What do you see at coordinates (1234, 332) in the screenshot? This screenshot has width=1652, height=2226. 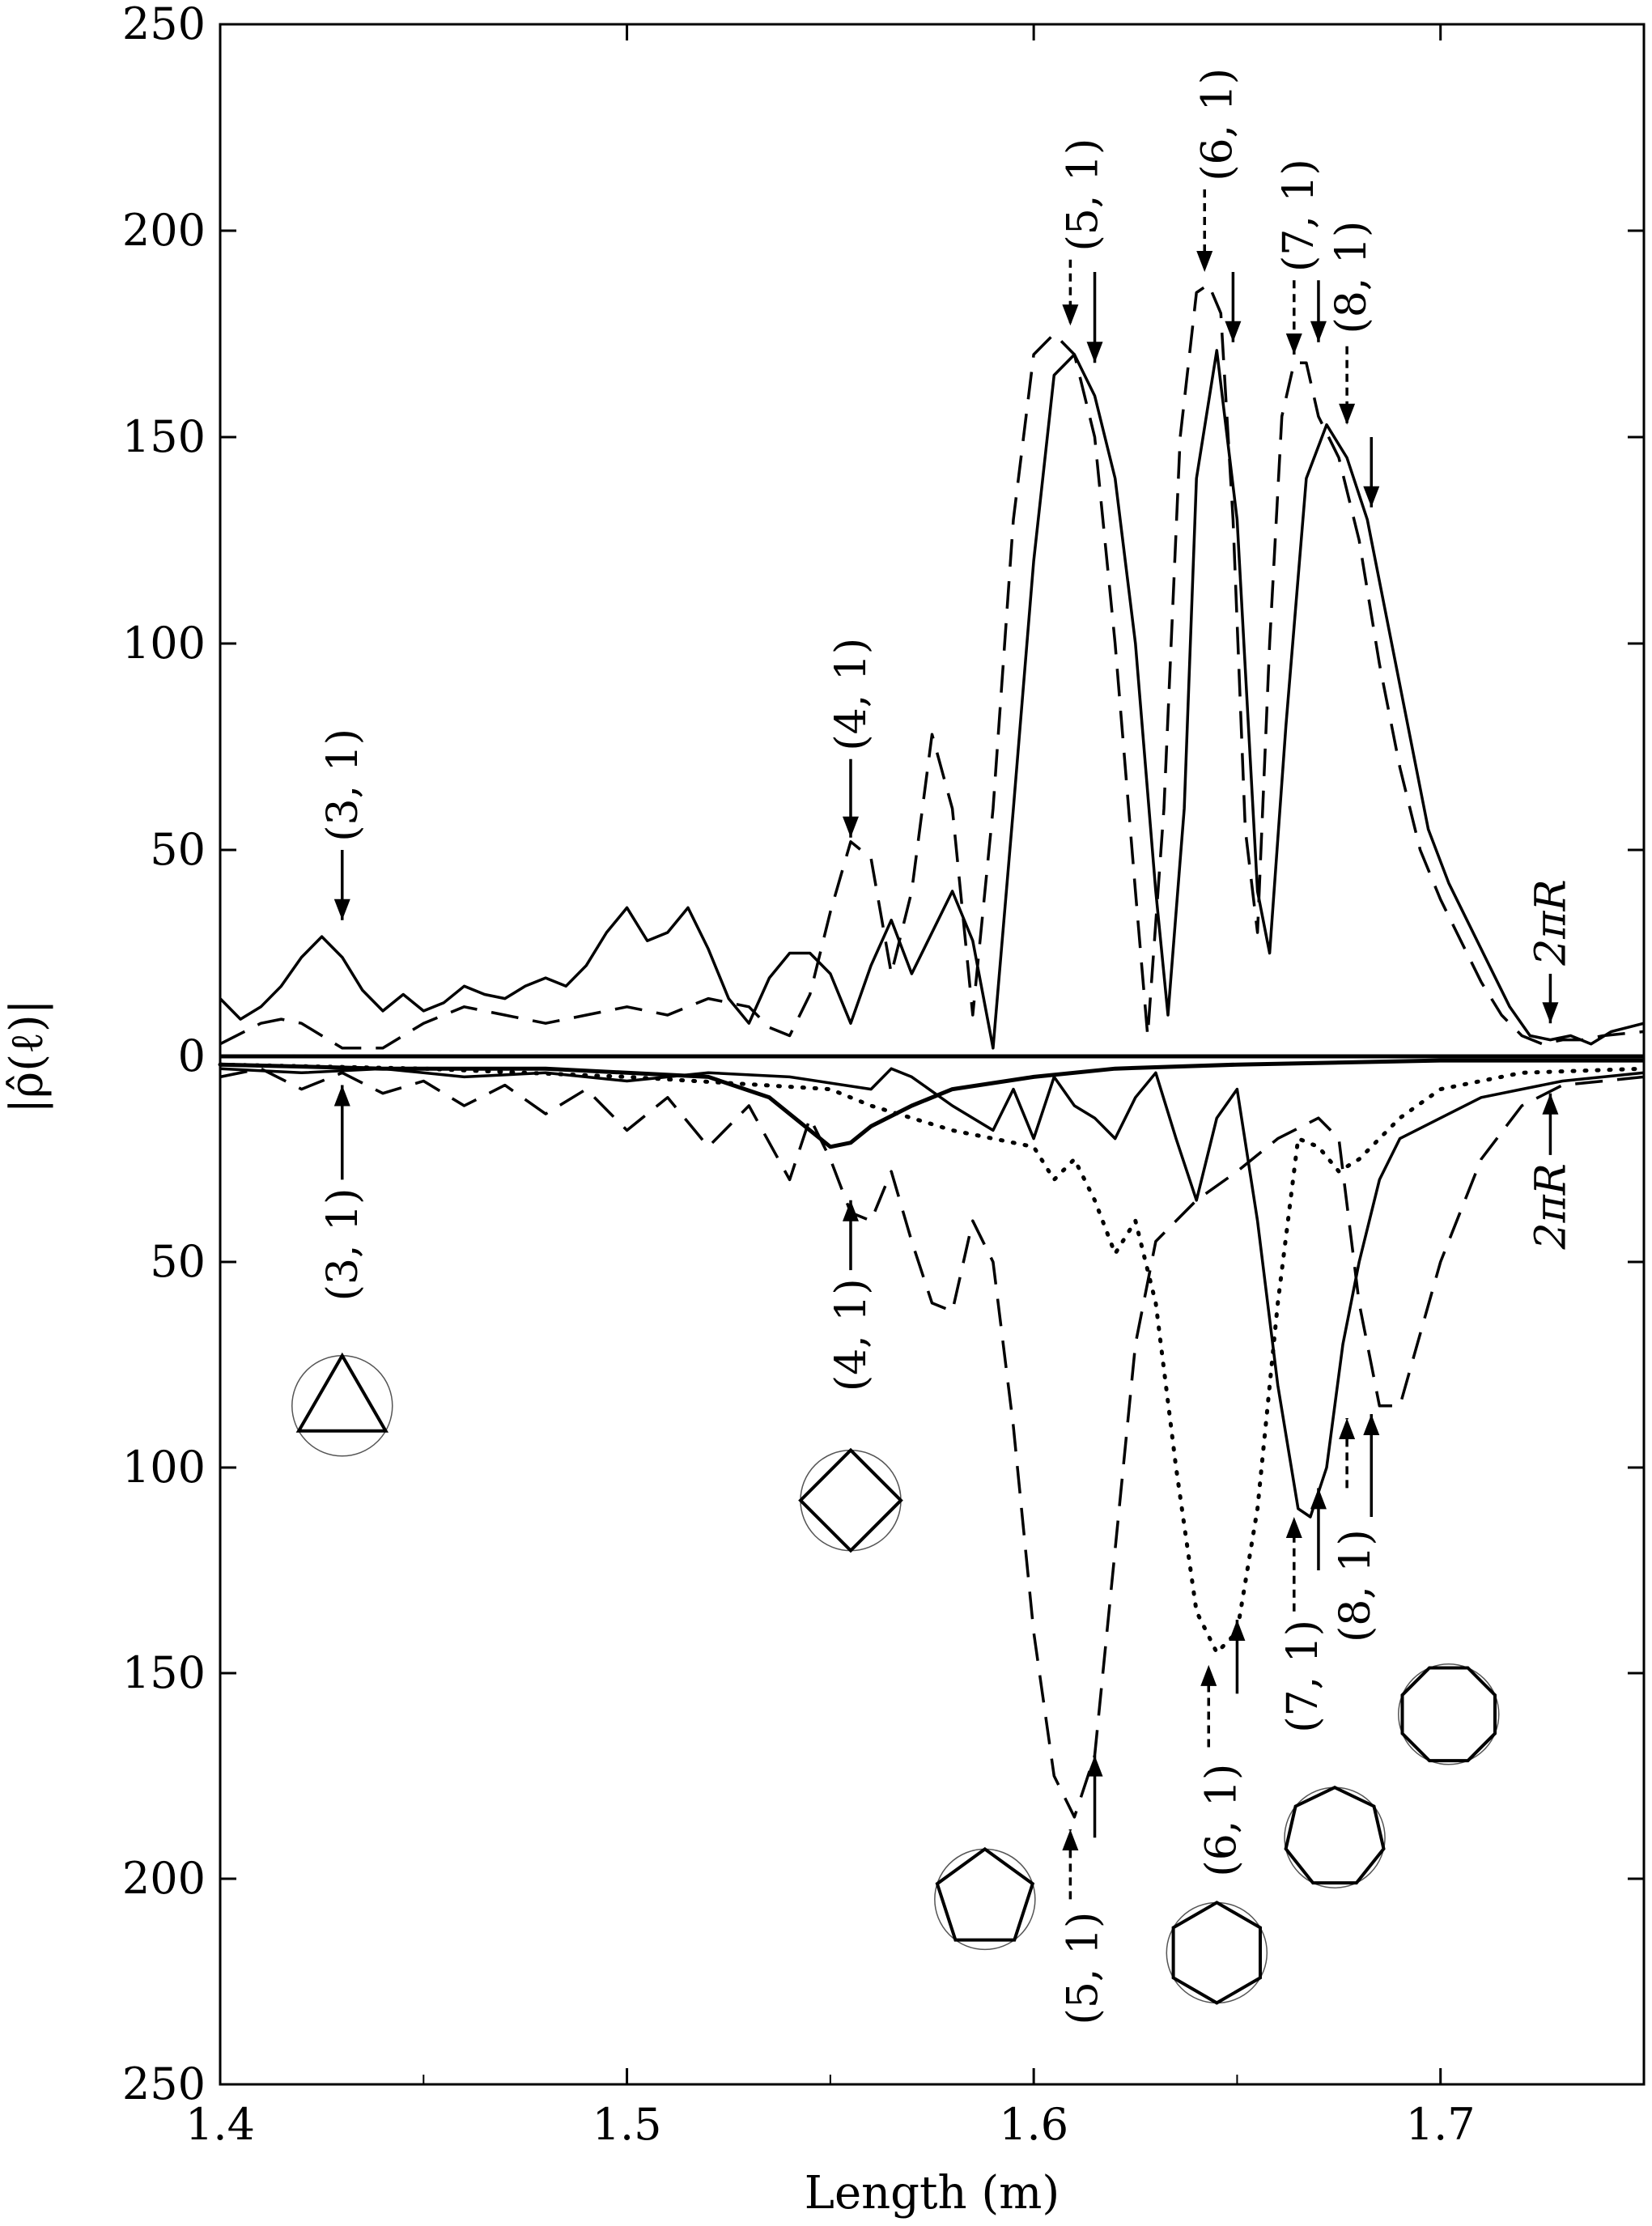 I see `arrow-top-6-1-solid-head` at bounding box center [1234, 332].